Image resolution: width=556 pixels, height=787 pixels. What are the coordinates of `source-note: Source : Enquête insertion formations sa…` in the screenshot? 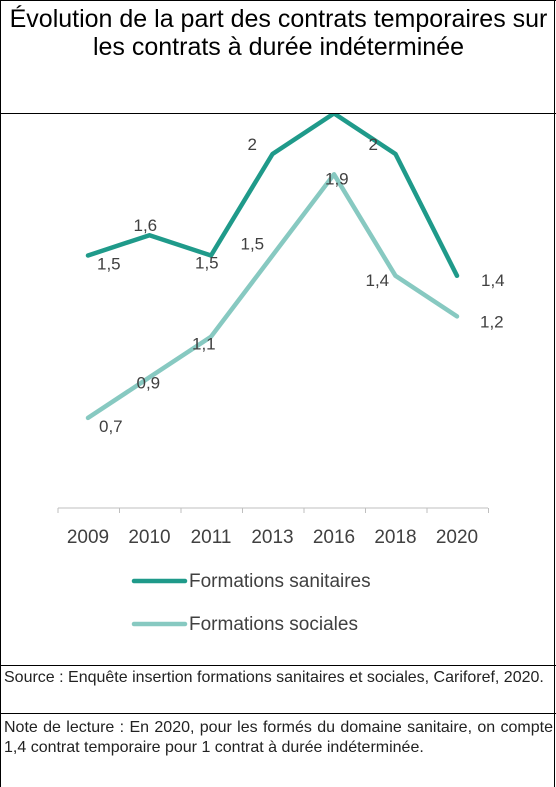 It's located at (278, 689).